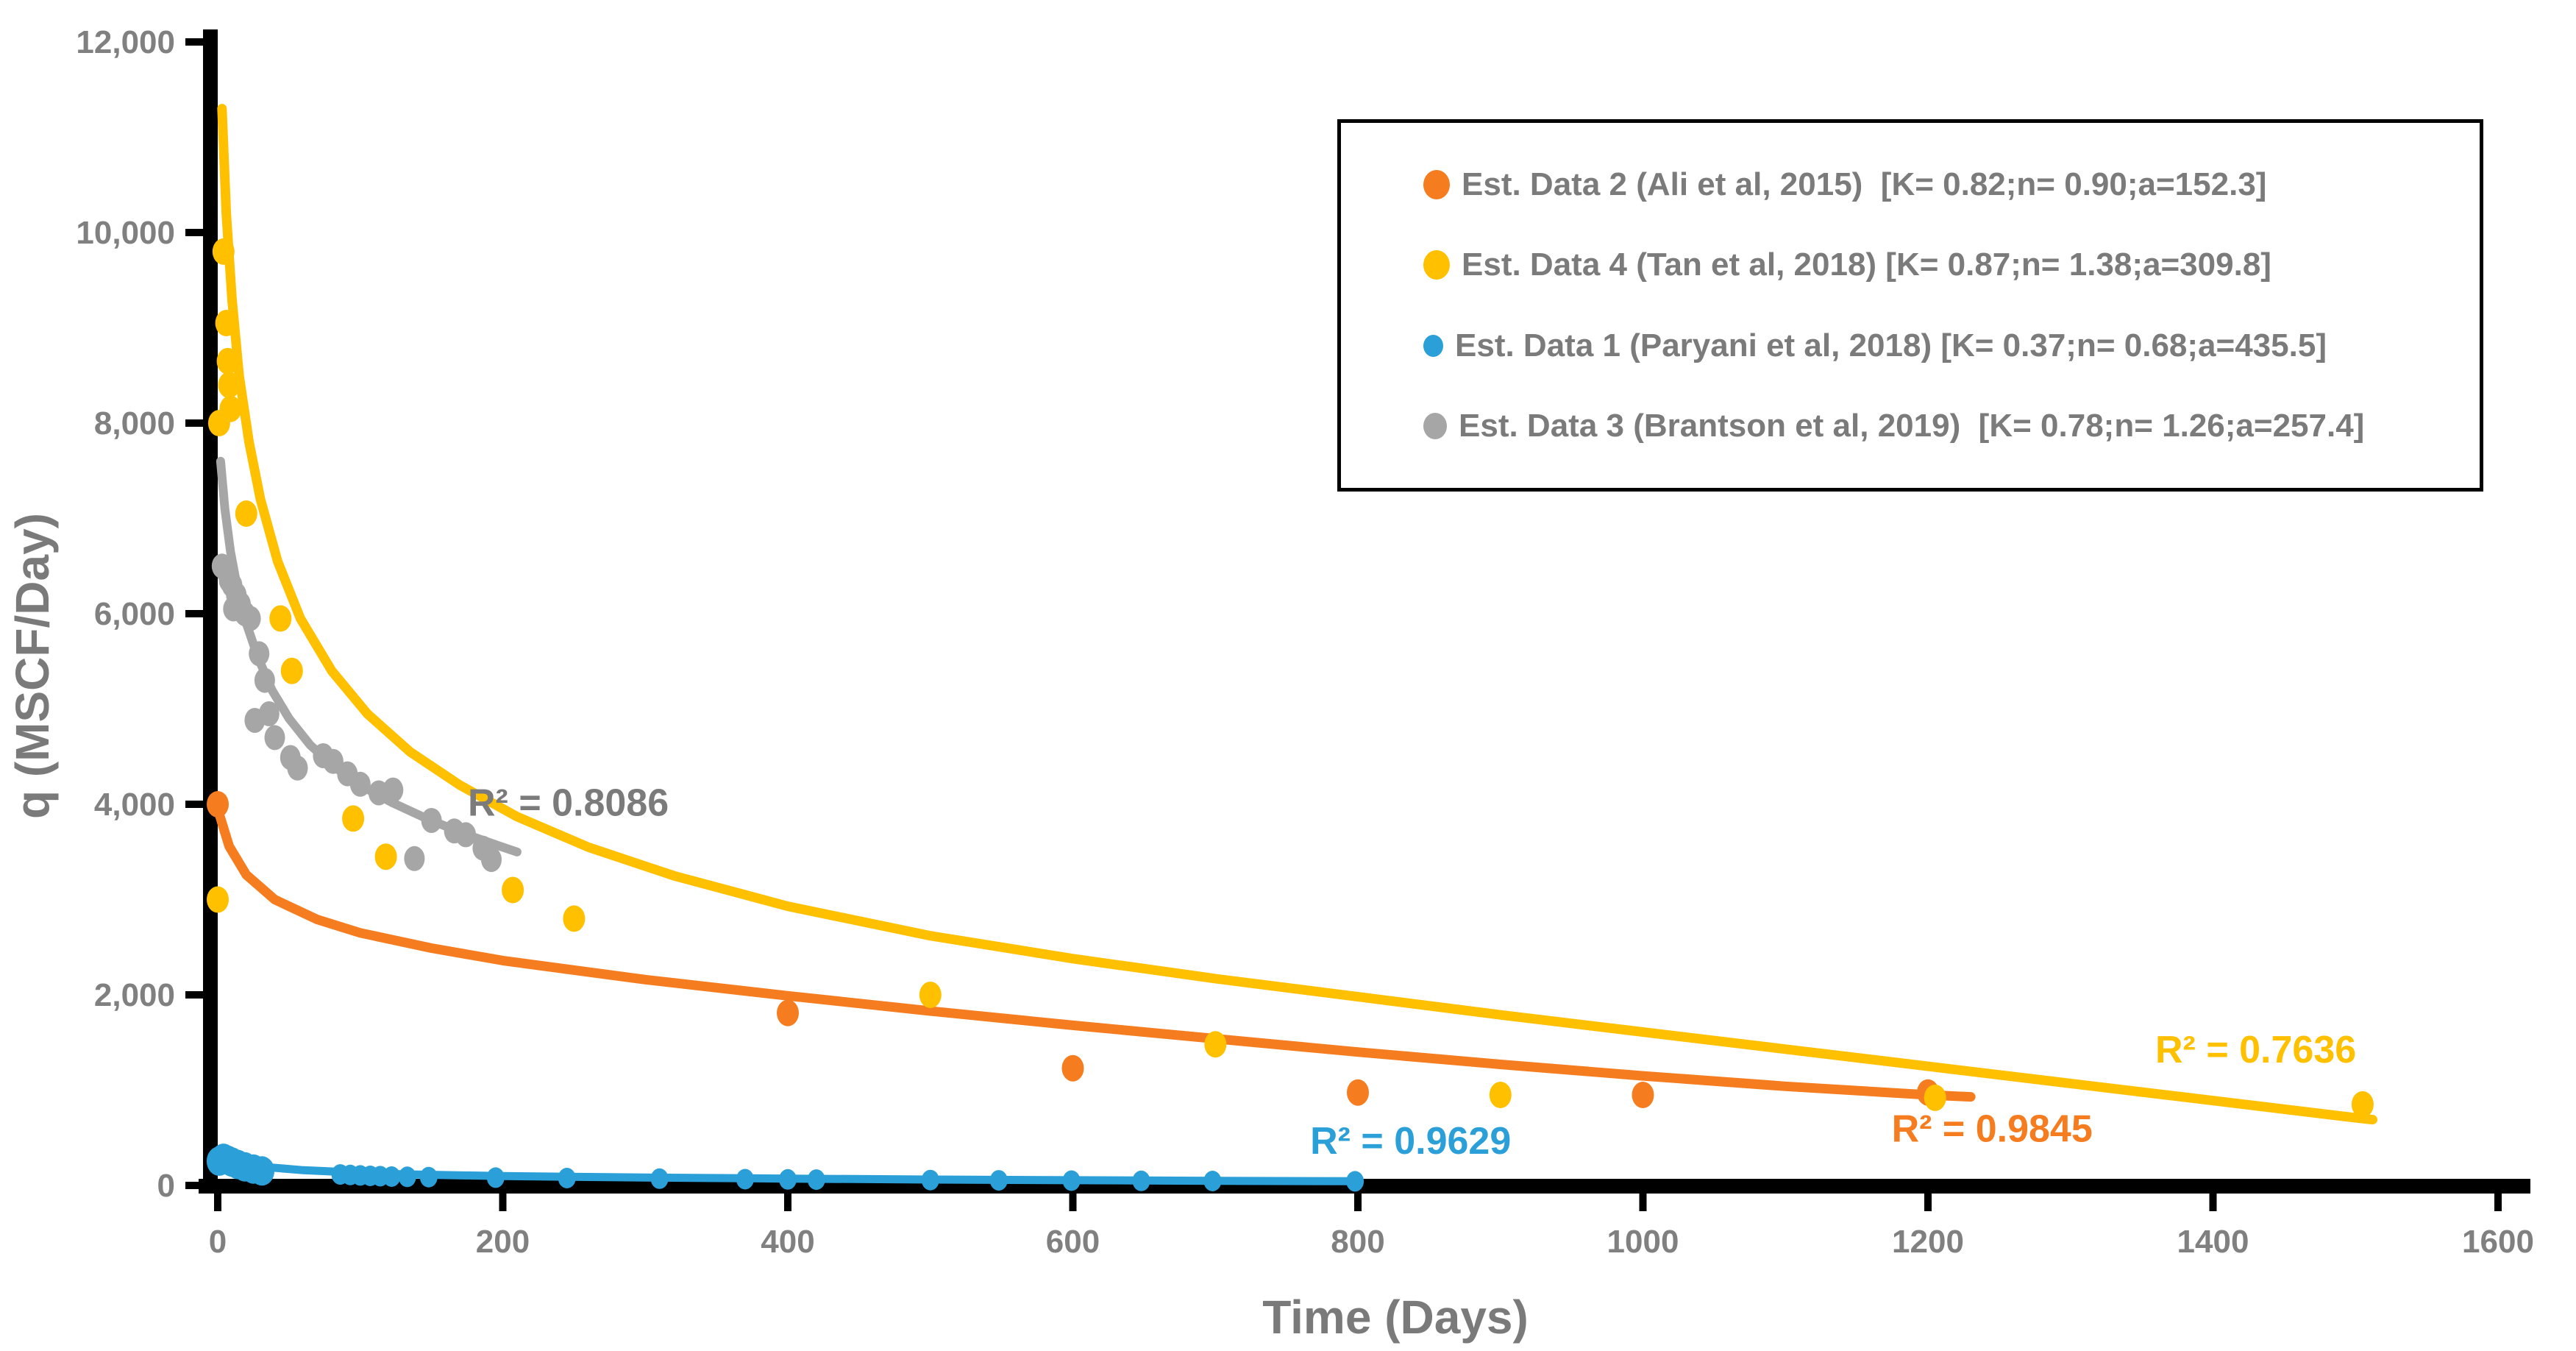 The image size is (2576, 1351). What do you see at coordinates (134, 614) in the screenshot?
I see `y-axis-tick-label: 6,000` at bounding box center [134, 614].